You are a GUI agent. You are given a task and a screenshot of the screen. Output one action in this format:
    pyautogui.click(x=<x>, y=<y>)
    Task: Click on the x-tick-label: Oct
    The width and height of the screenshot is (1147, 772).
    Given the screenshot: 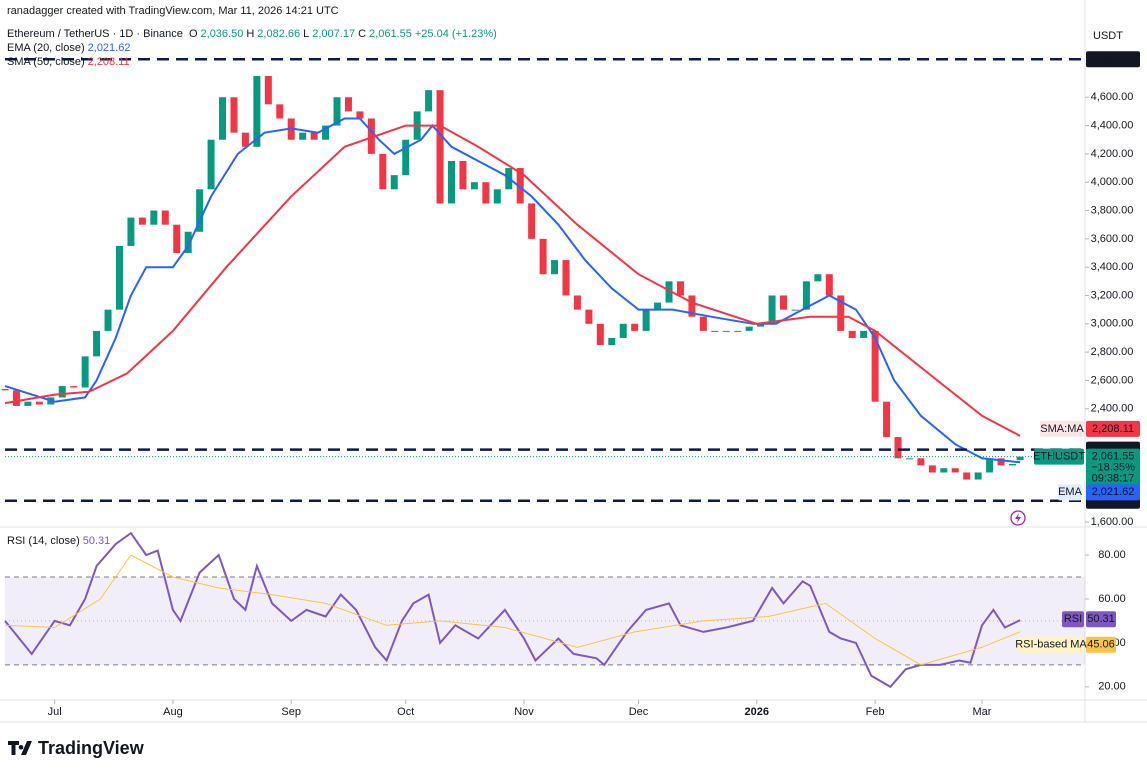 What is the action you would take?
    pyautogui.click(x=405, y=712)
    